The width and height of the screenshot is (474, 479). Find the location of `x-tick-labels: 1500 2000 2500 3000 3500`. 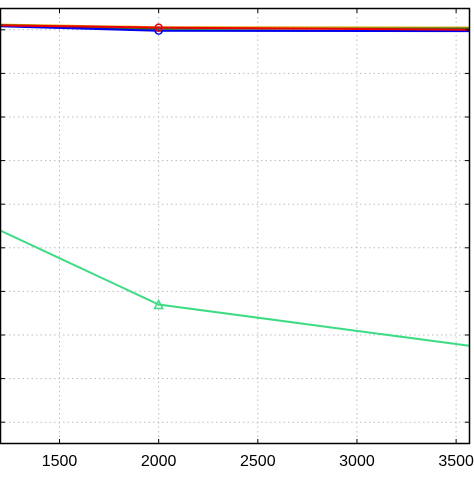

x-tick-labels: 1500 2000 2500 3000 3500 is located at coordinates (258, 461).